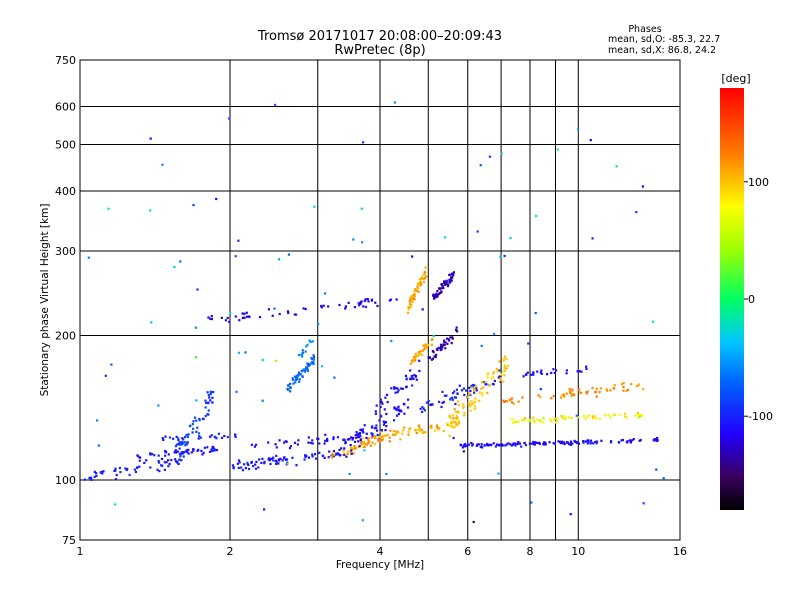 This screenshot has width=800, height=600. Describe the element at coordinates (65, 107) in the screenshot. I see `y-tick-label: 600` at that location.